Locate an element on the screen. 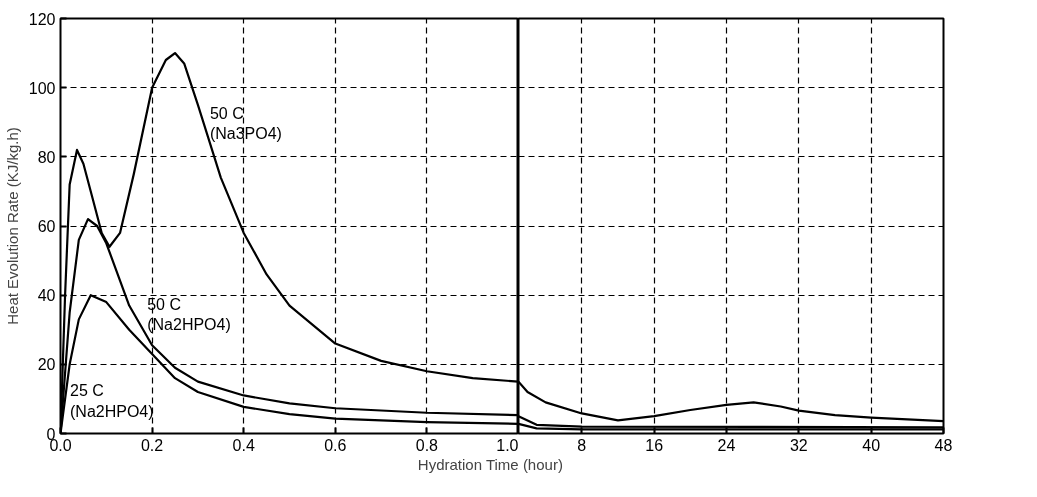 This screenshot has height=497, width=1037. y-tick-label: 100 is located at coordinates (42, 88).